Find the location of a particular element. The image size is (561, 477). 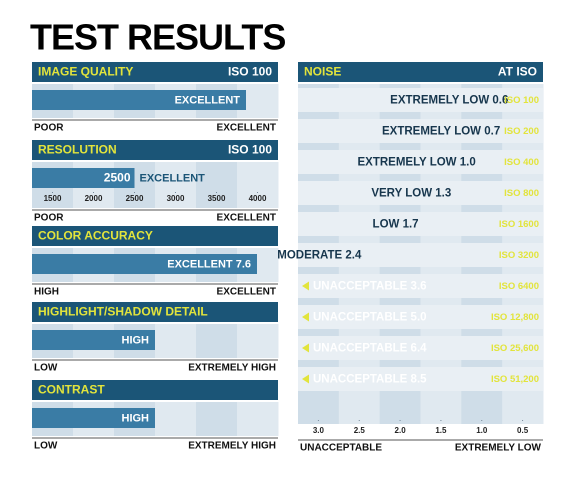

panel-subtitle: AT ISO is located at coordinates (517, 72).